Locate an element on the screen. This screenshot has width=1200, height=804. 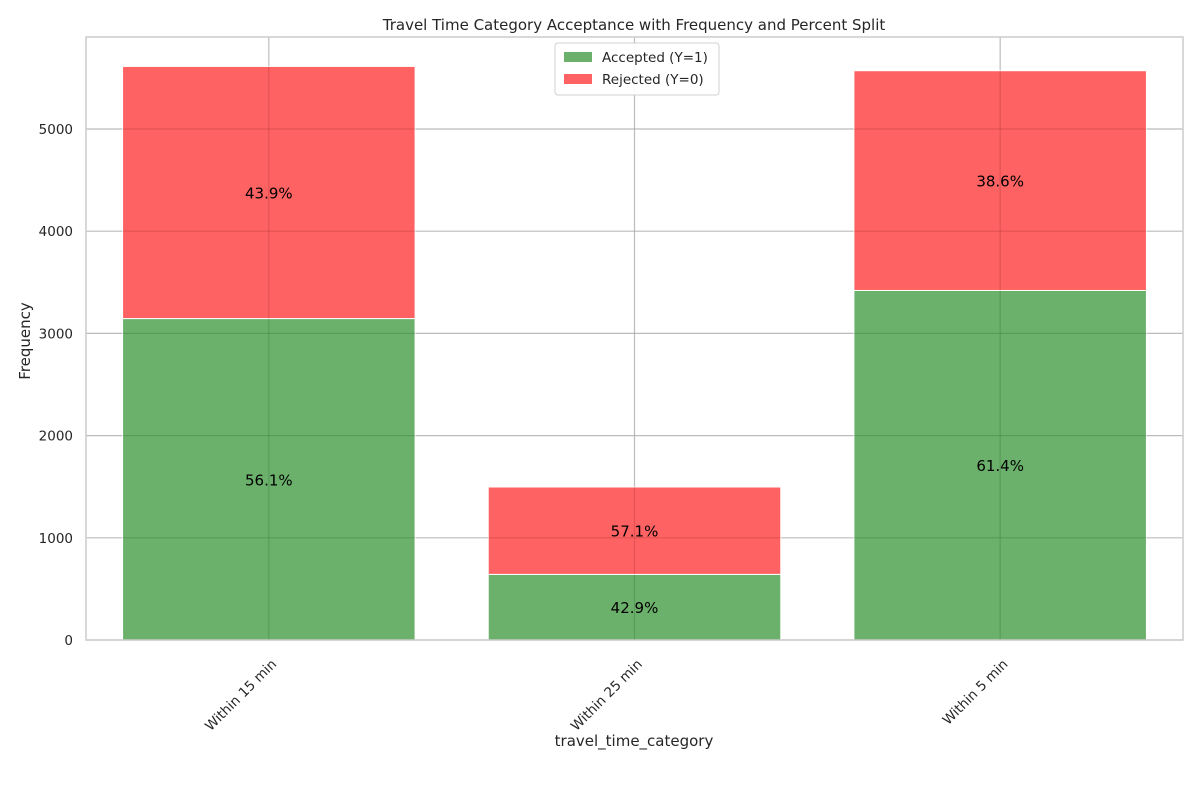
legend: Accepted (Y=1) Rejected (Y=0) is located at coordinates (637, 69).